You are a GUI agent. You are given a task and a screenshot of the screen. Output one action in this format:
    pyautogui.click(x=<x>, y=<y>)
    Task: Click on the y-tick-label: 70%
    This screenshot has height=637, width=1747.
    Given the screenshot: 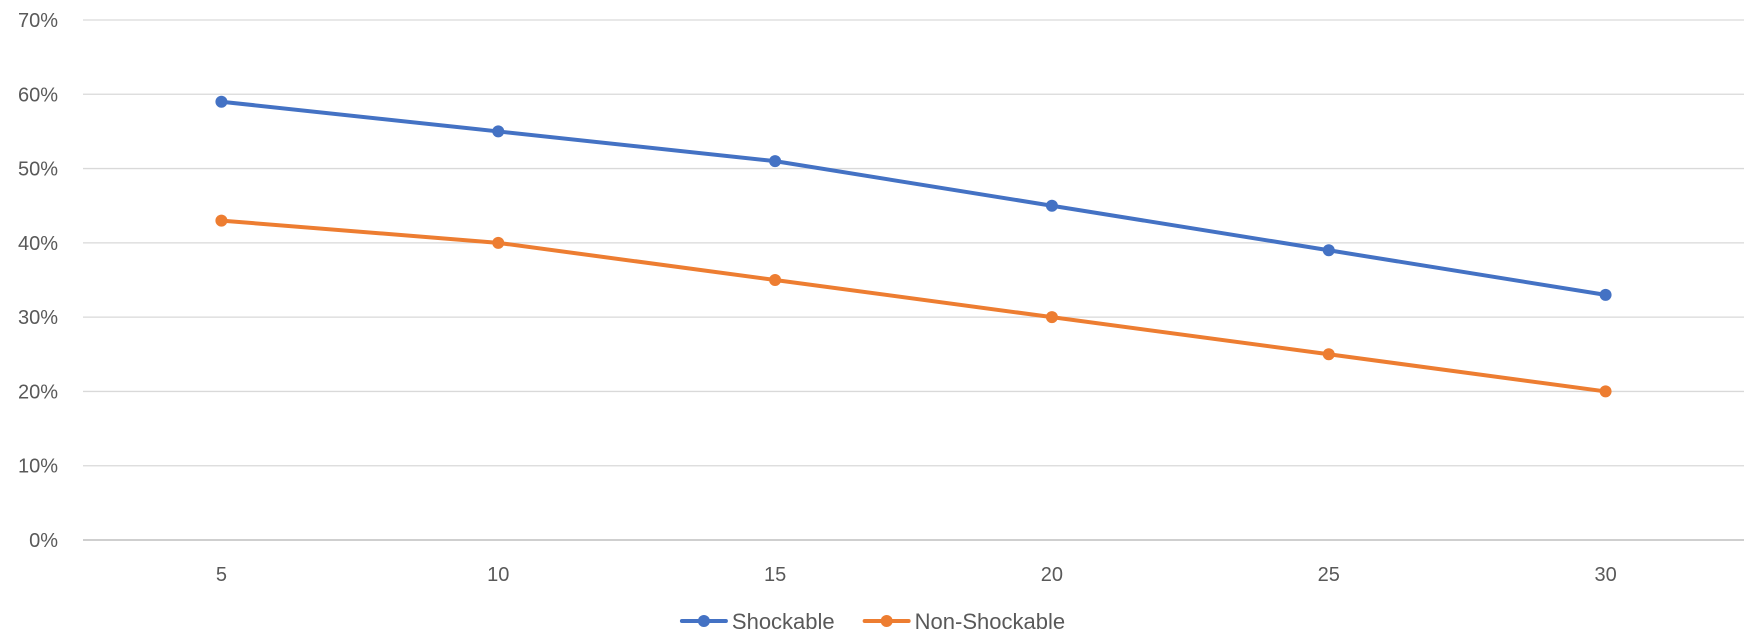 What is the action you would take?
    pyautogui.click(x=38, y=21)
    